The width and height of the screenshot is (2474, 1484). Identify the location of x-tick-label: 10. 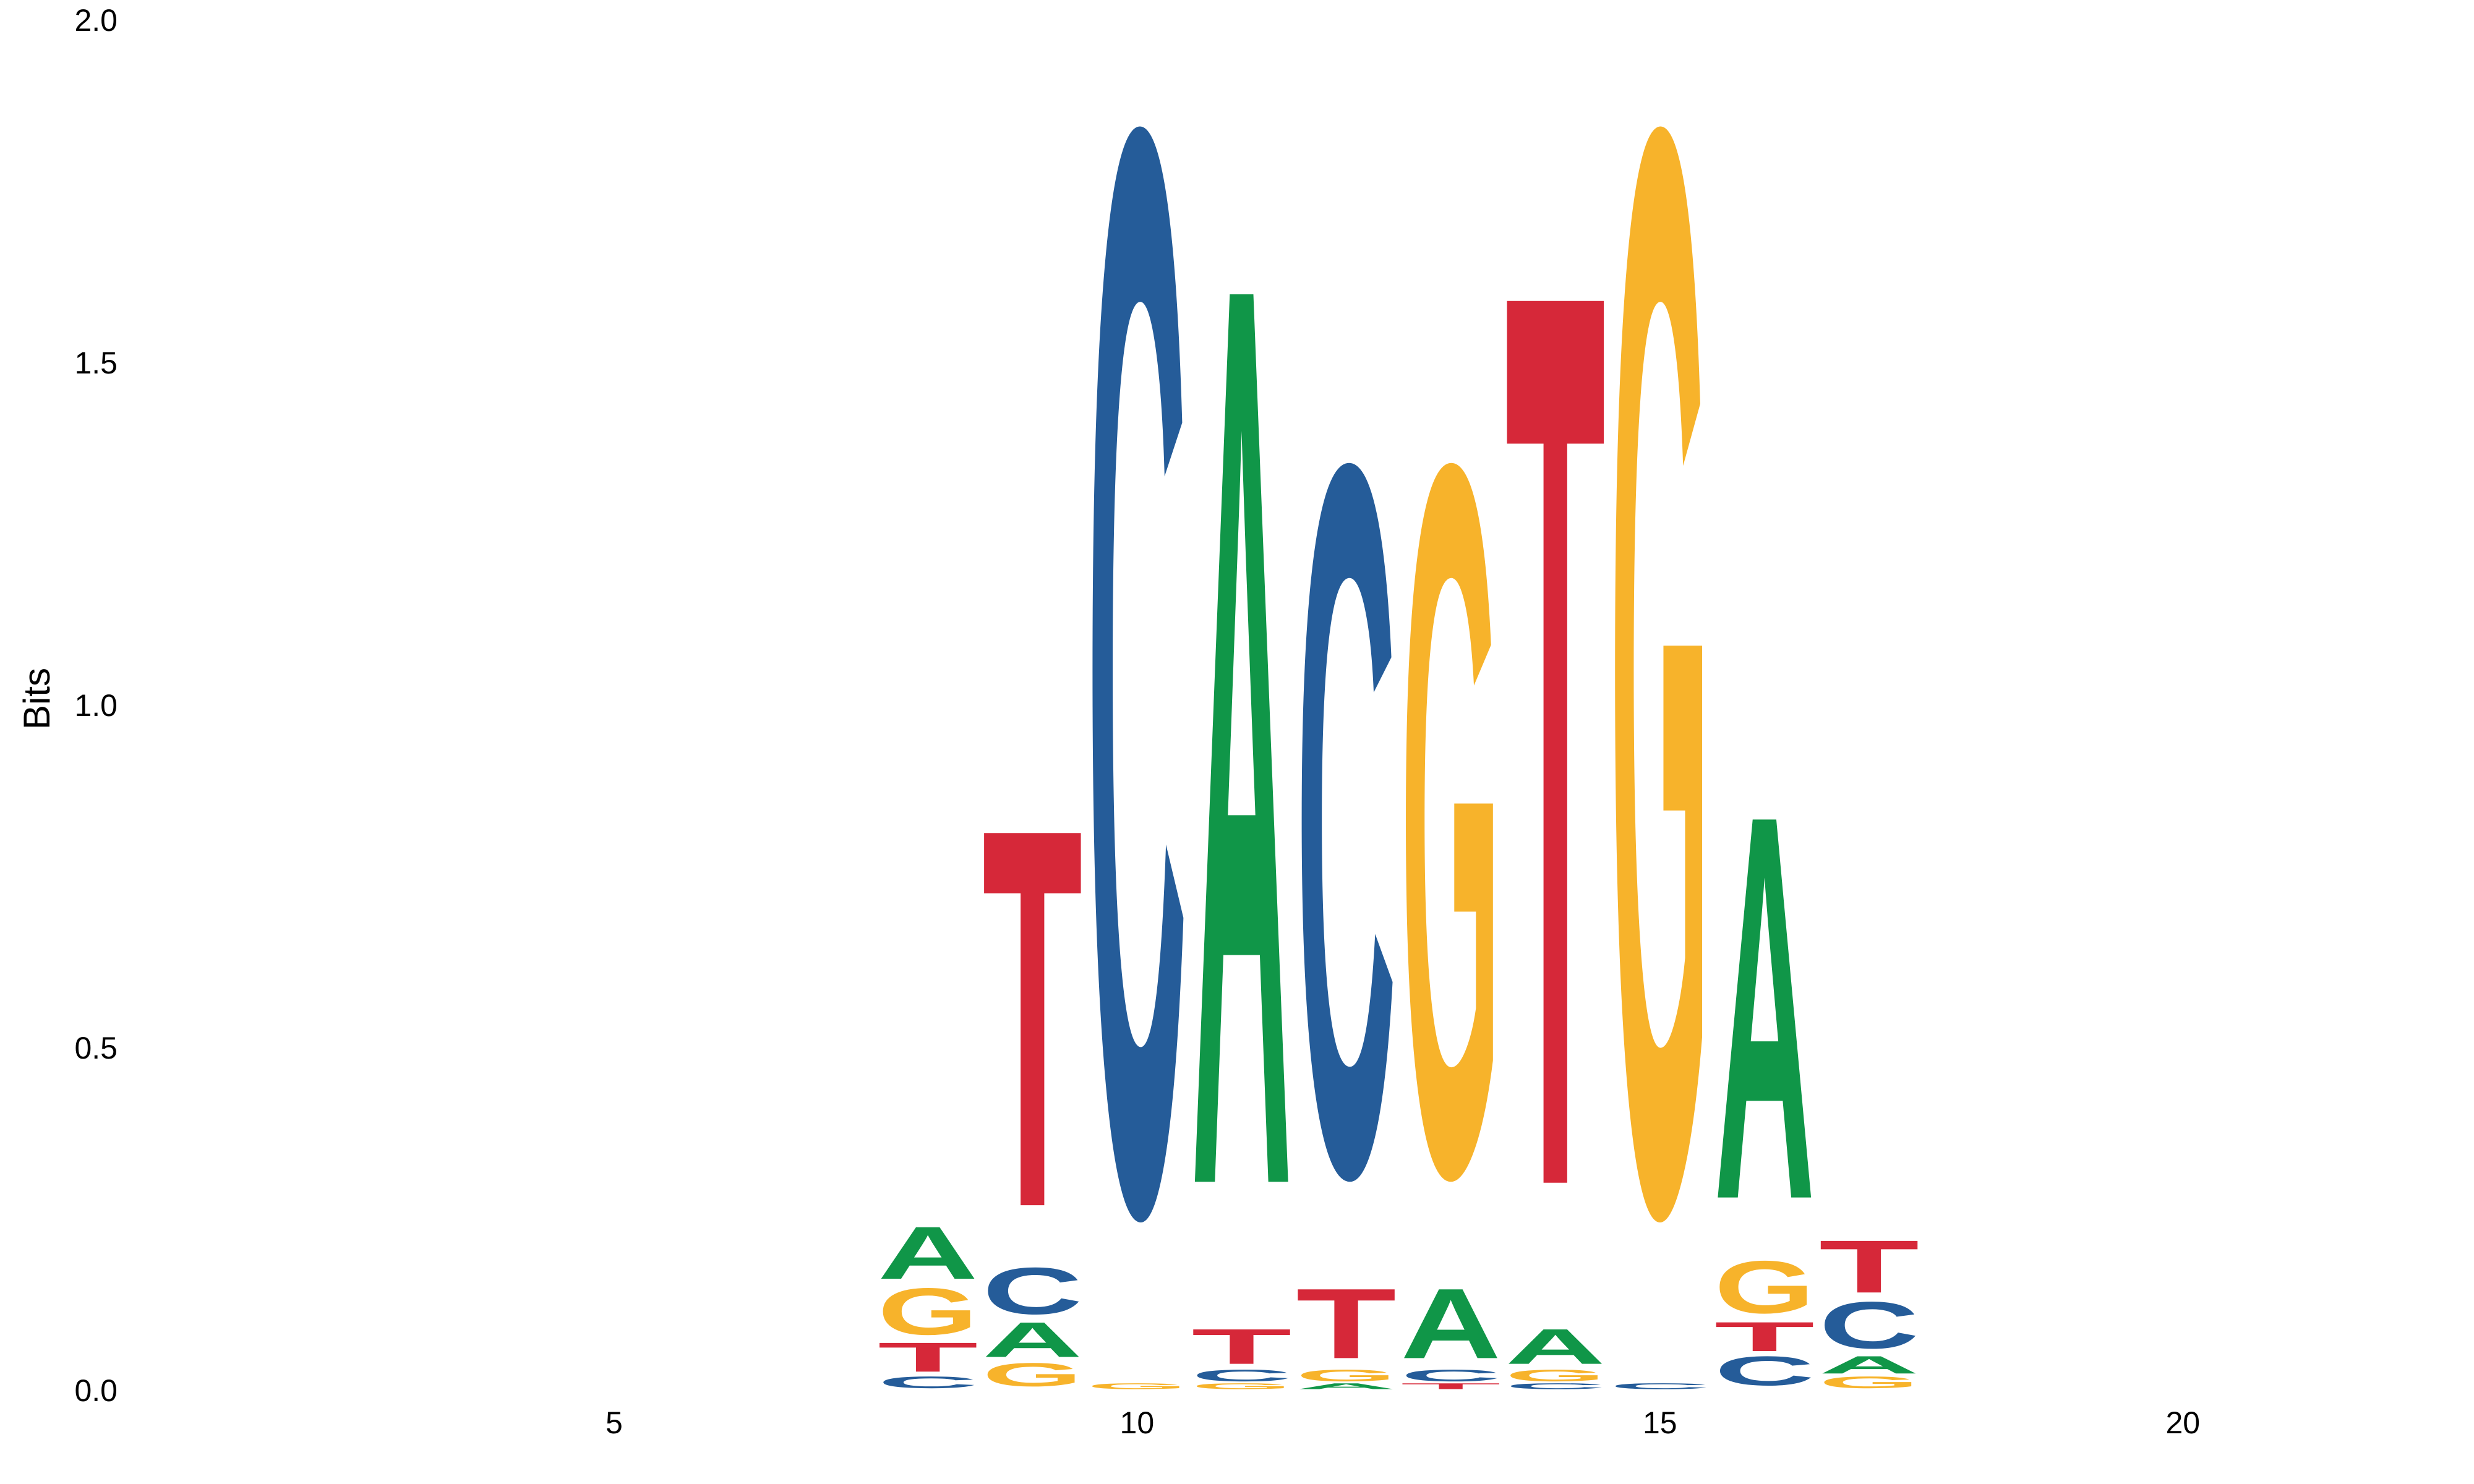
(1137, 1422).